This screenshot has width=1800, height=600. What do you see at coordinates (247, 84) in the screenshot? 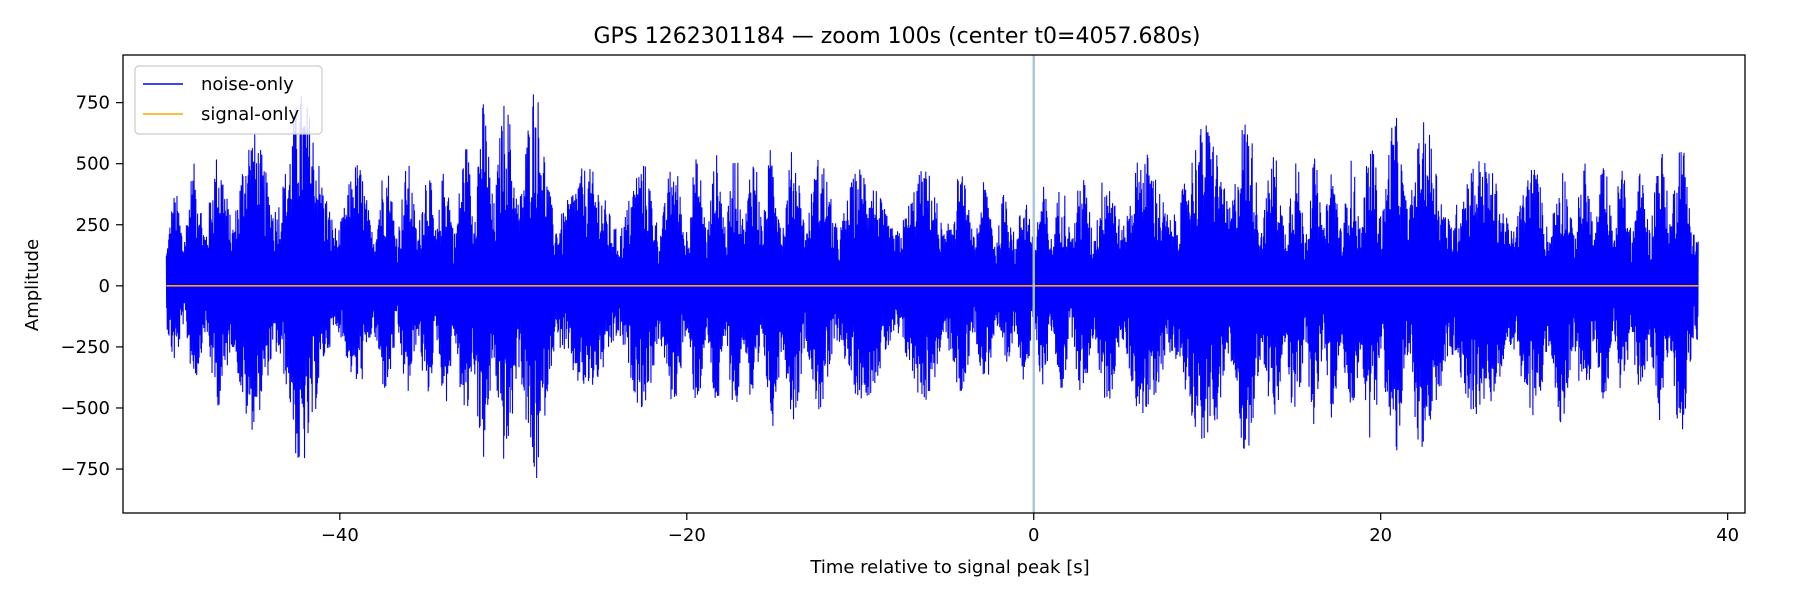
I see `legend-label-noise-only: noise-only` at bounding box center [247, 84].